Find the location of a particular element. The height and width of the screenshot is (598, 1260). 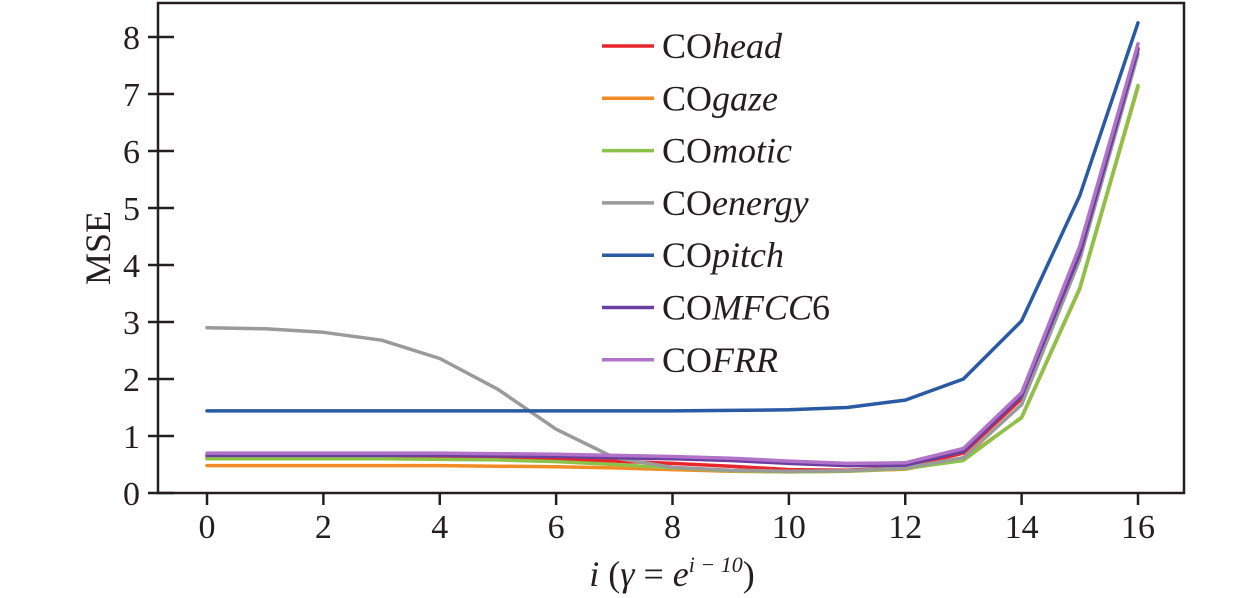

legend-item-energy: COenergy is located at coordinates (705, 203).